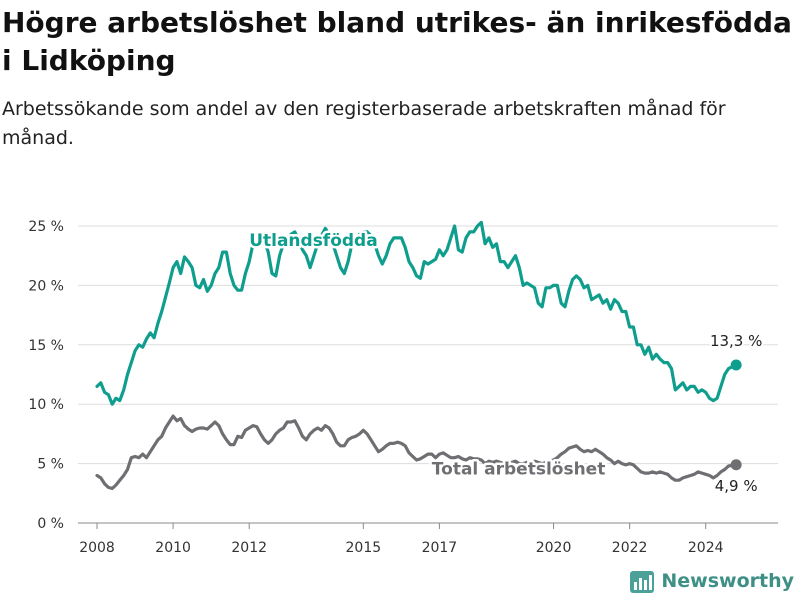 The height and width of the screenshot is (600, 800). I want to click on newsworthy-logo: Newsworthy, so click(711, 581).